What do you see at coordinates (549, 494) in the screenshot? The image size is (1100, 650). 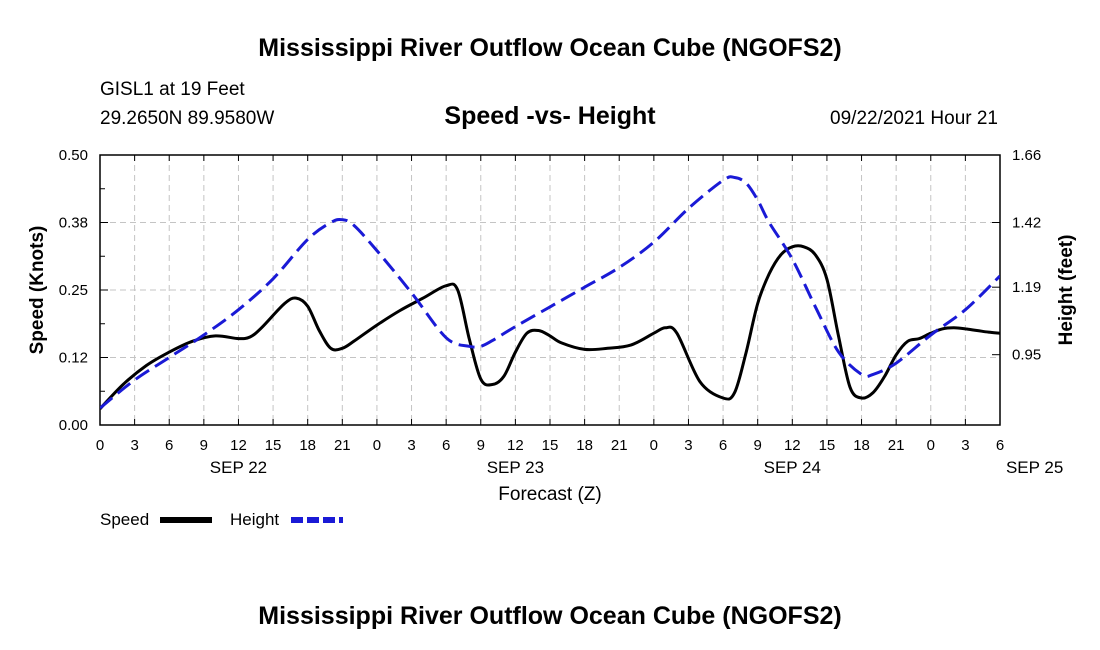 I see `x-axis-label: Forecast (Z)` at bounding box center [549, 494].